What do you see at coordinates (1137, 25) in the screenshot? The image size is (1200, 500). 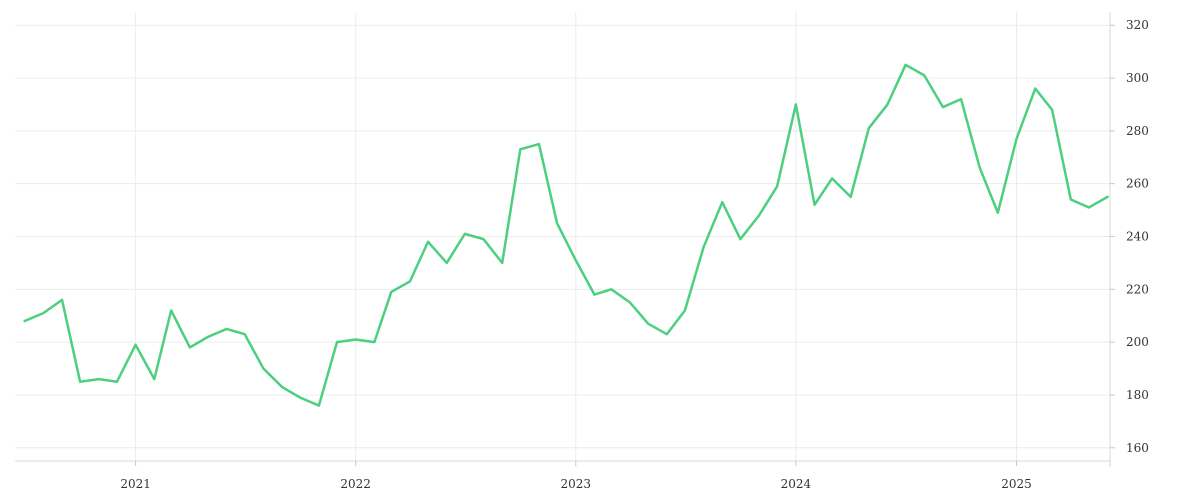 I see `y-tick-label: 320` at bounding box center [1137, 25].